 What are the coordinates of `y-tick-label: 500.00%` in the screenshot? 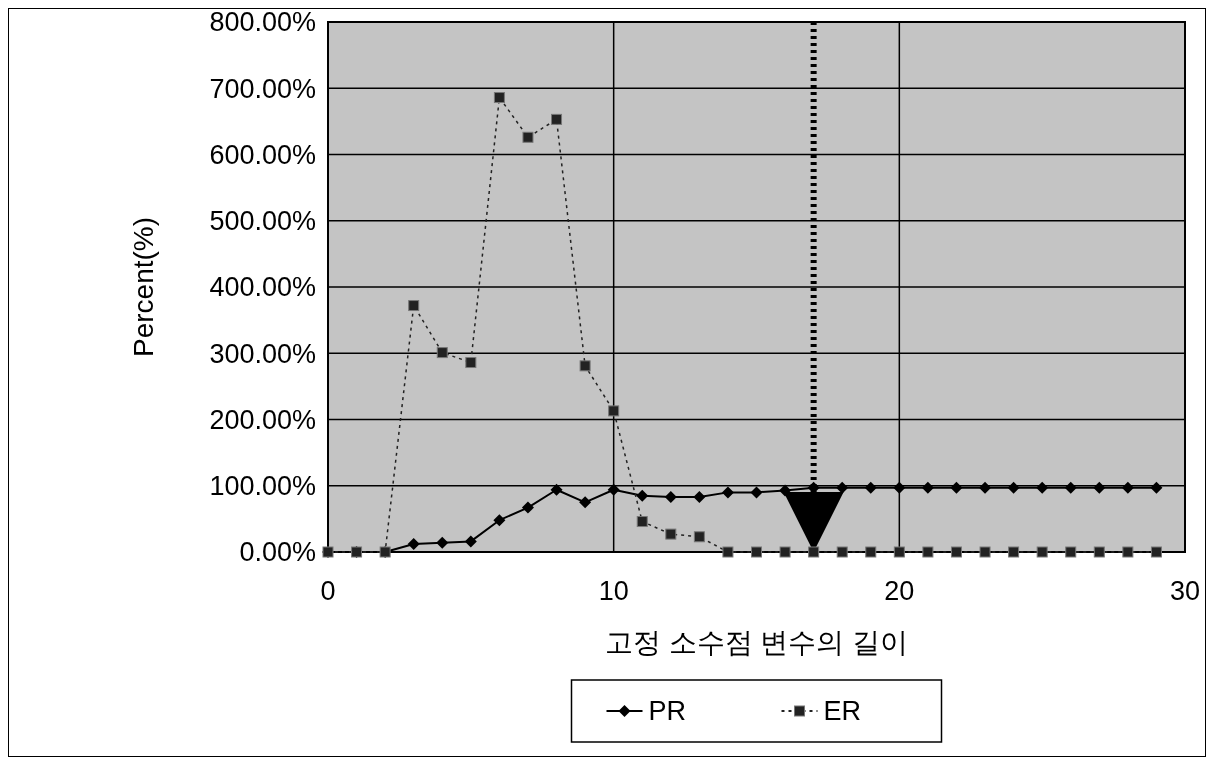 It's located at (262, 221).